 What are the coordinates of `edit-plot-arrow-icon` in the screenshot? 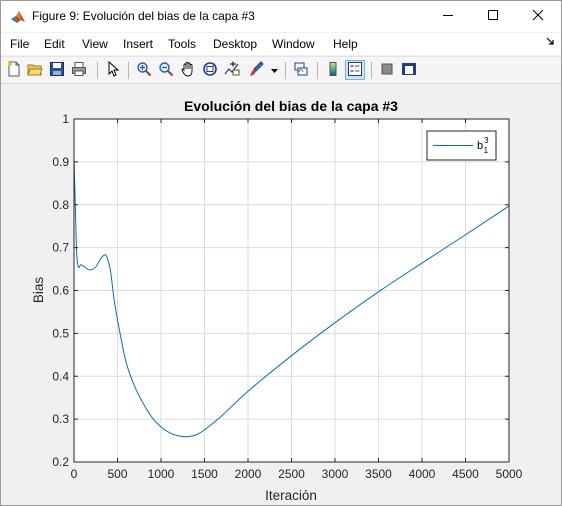 It's located at (113, 70).